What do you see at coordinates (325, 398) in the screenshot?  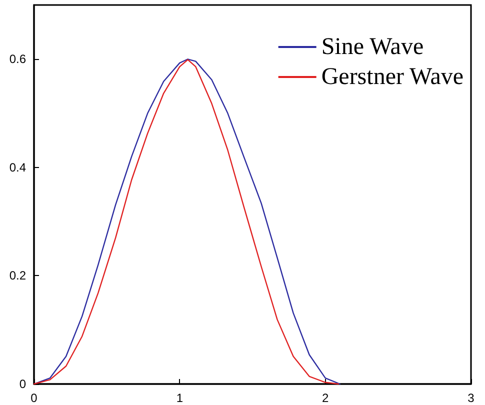 I see `x-tick-label: 2` at bounding box center [325, 398].